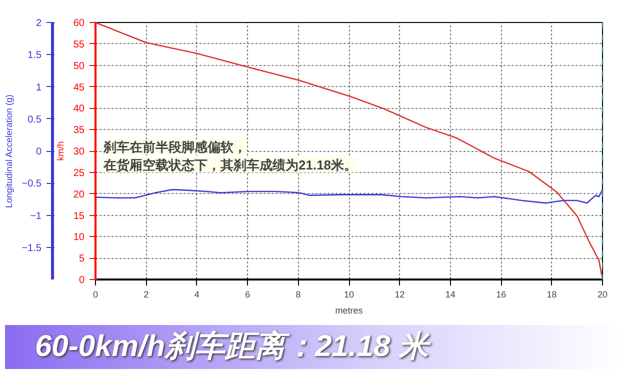 This screenshot has height=372, width=620. What do you see at coordinates (551, 295) in the screenshot?
I see `x-tick-label: 18` at bounding box center [551, 295].